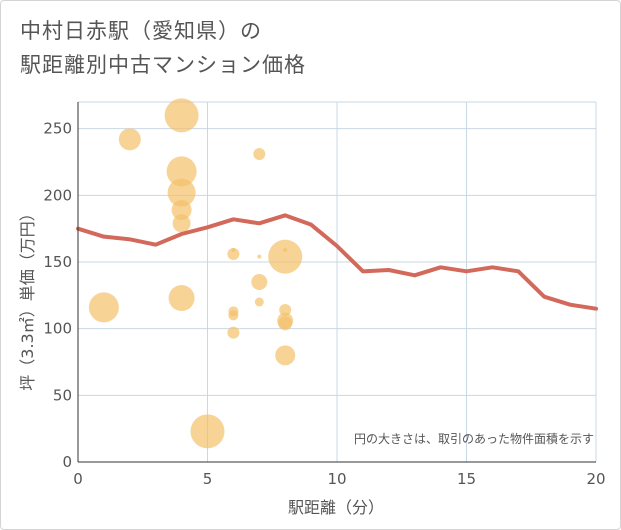 Image resolution: width=621 pixels, height=530 pixels. What do you see at coordinates (163, 48) in the screenshot?
I see `chart-title: 中村日赤駅（愛知県）の 駅距離別中古マンション価格` at bounding box center [163, 48].